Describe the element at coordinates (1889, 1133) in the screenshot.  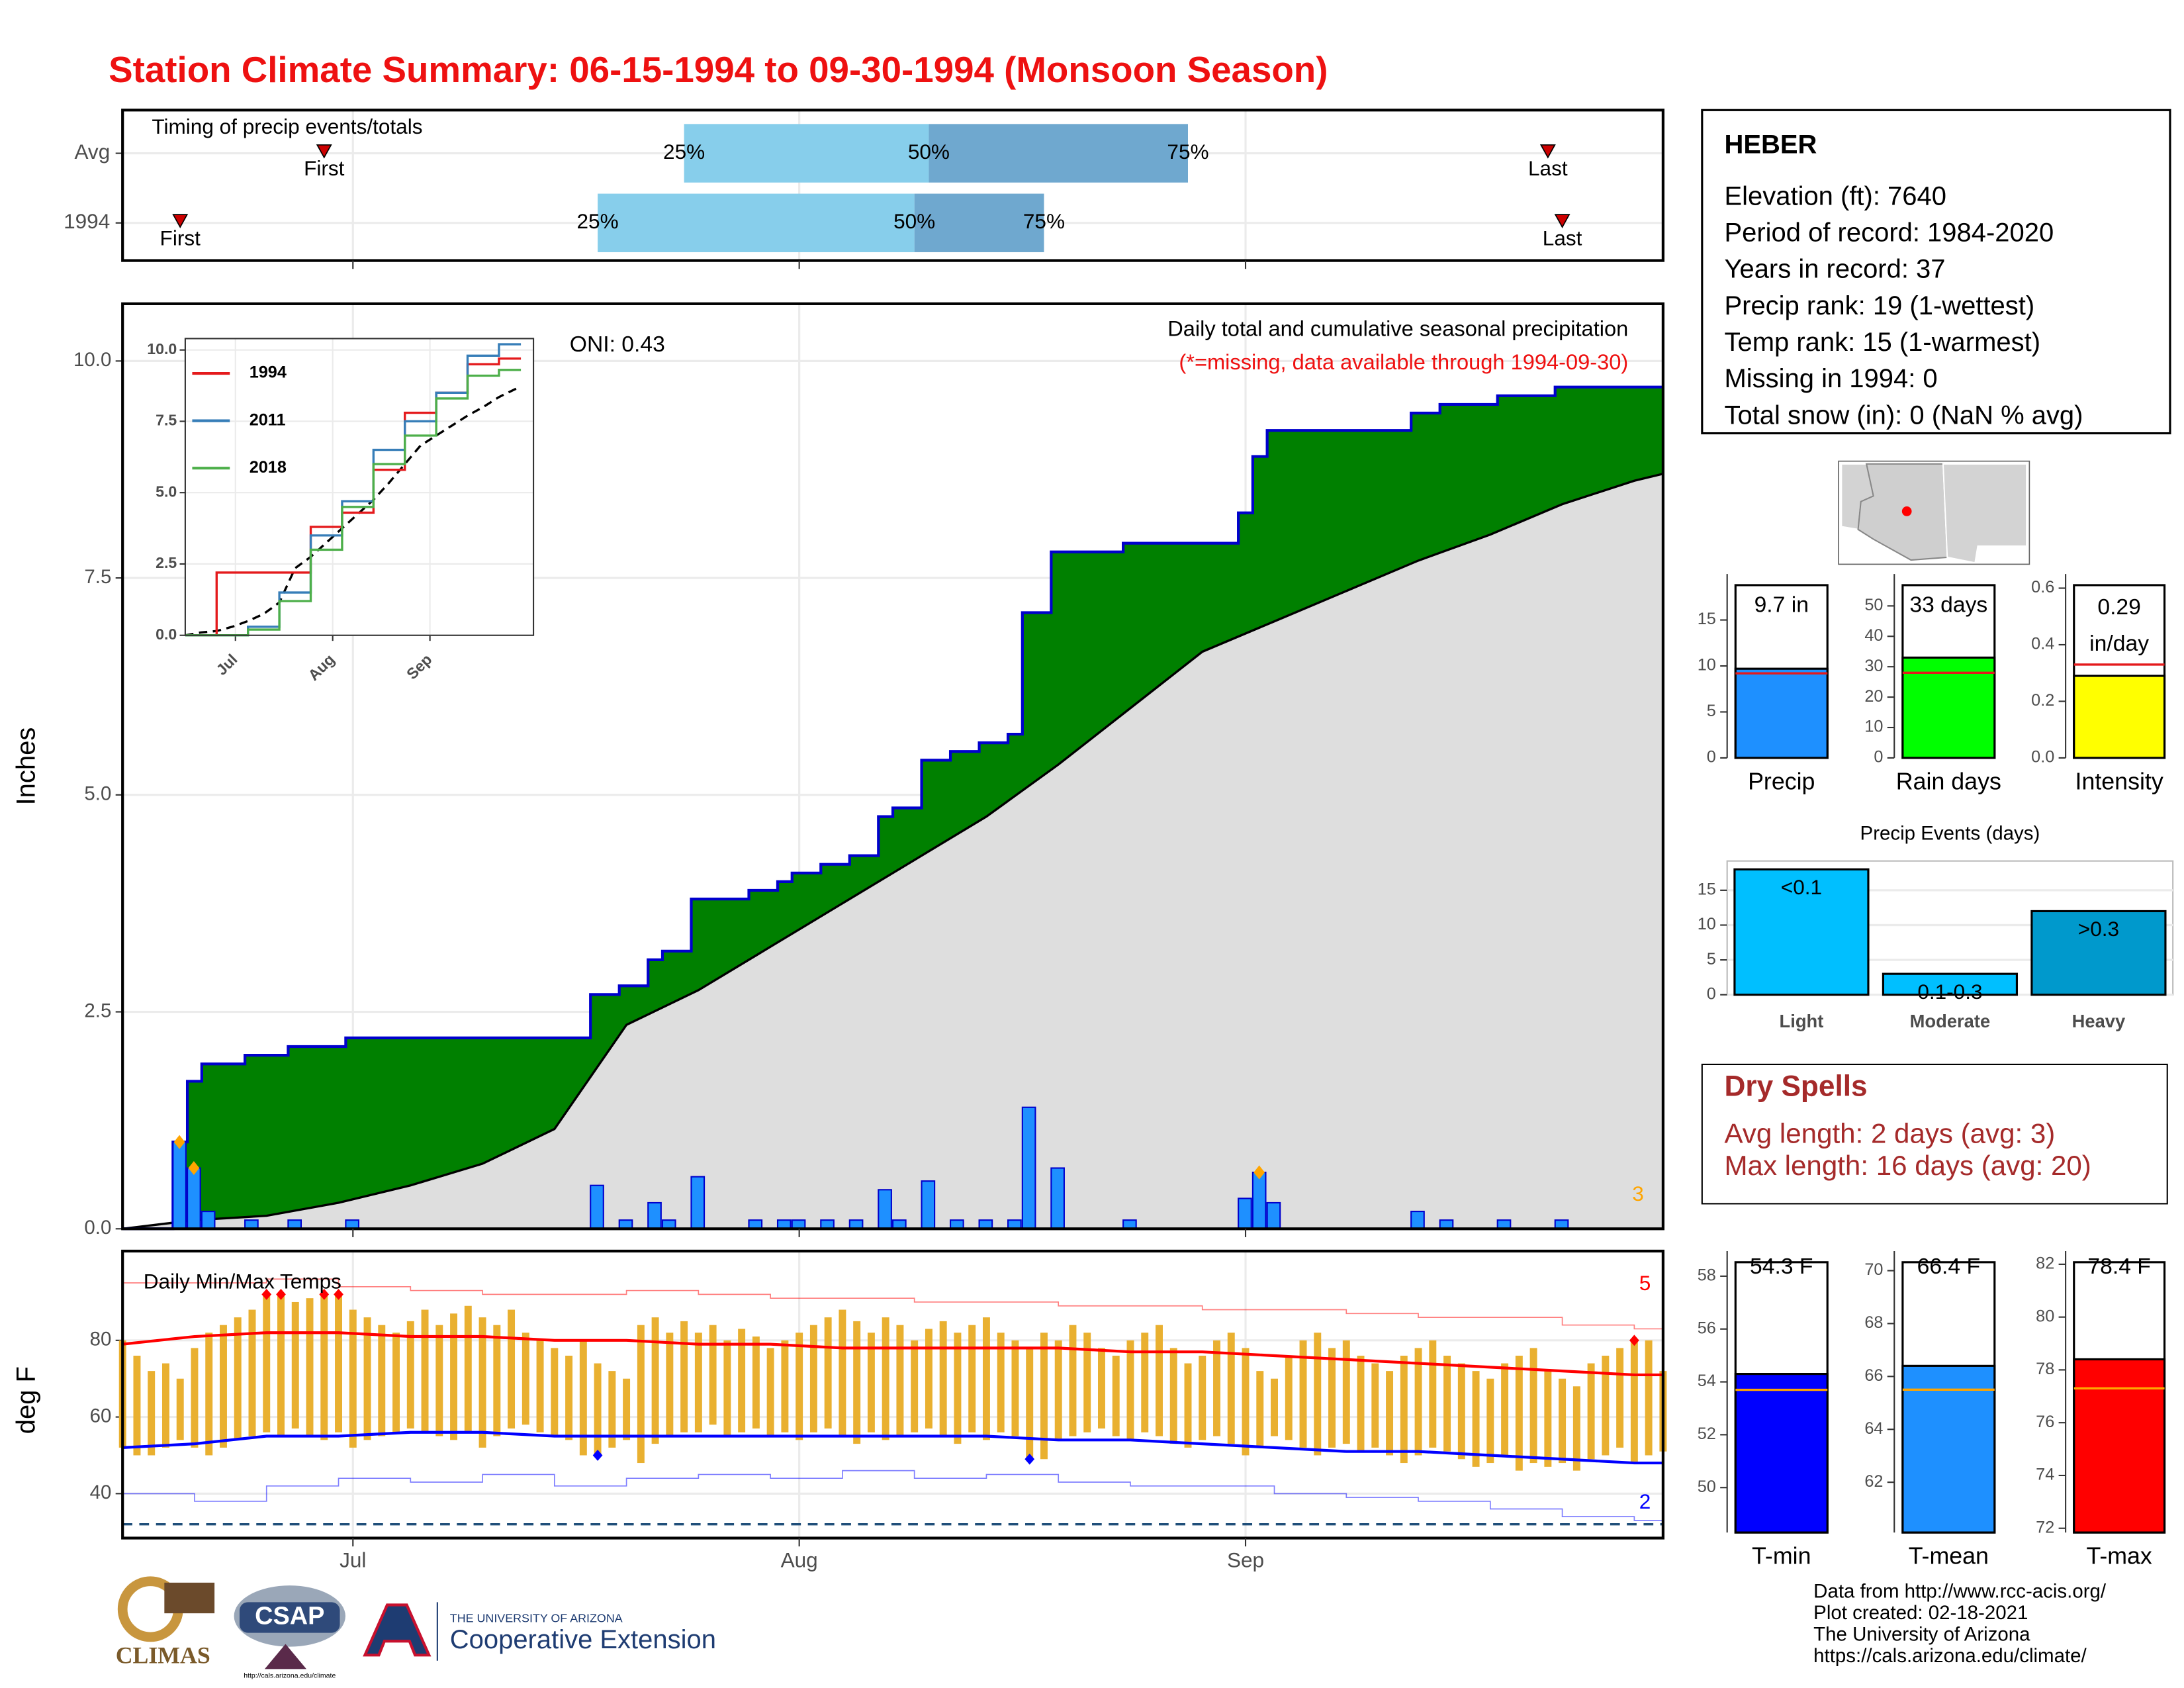
I see `dry-spells-line: Avg length: 2 days (avg: 3)` at that location.